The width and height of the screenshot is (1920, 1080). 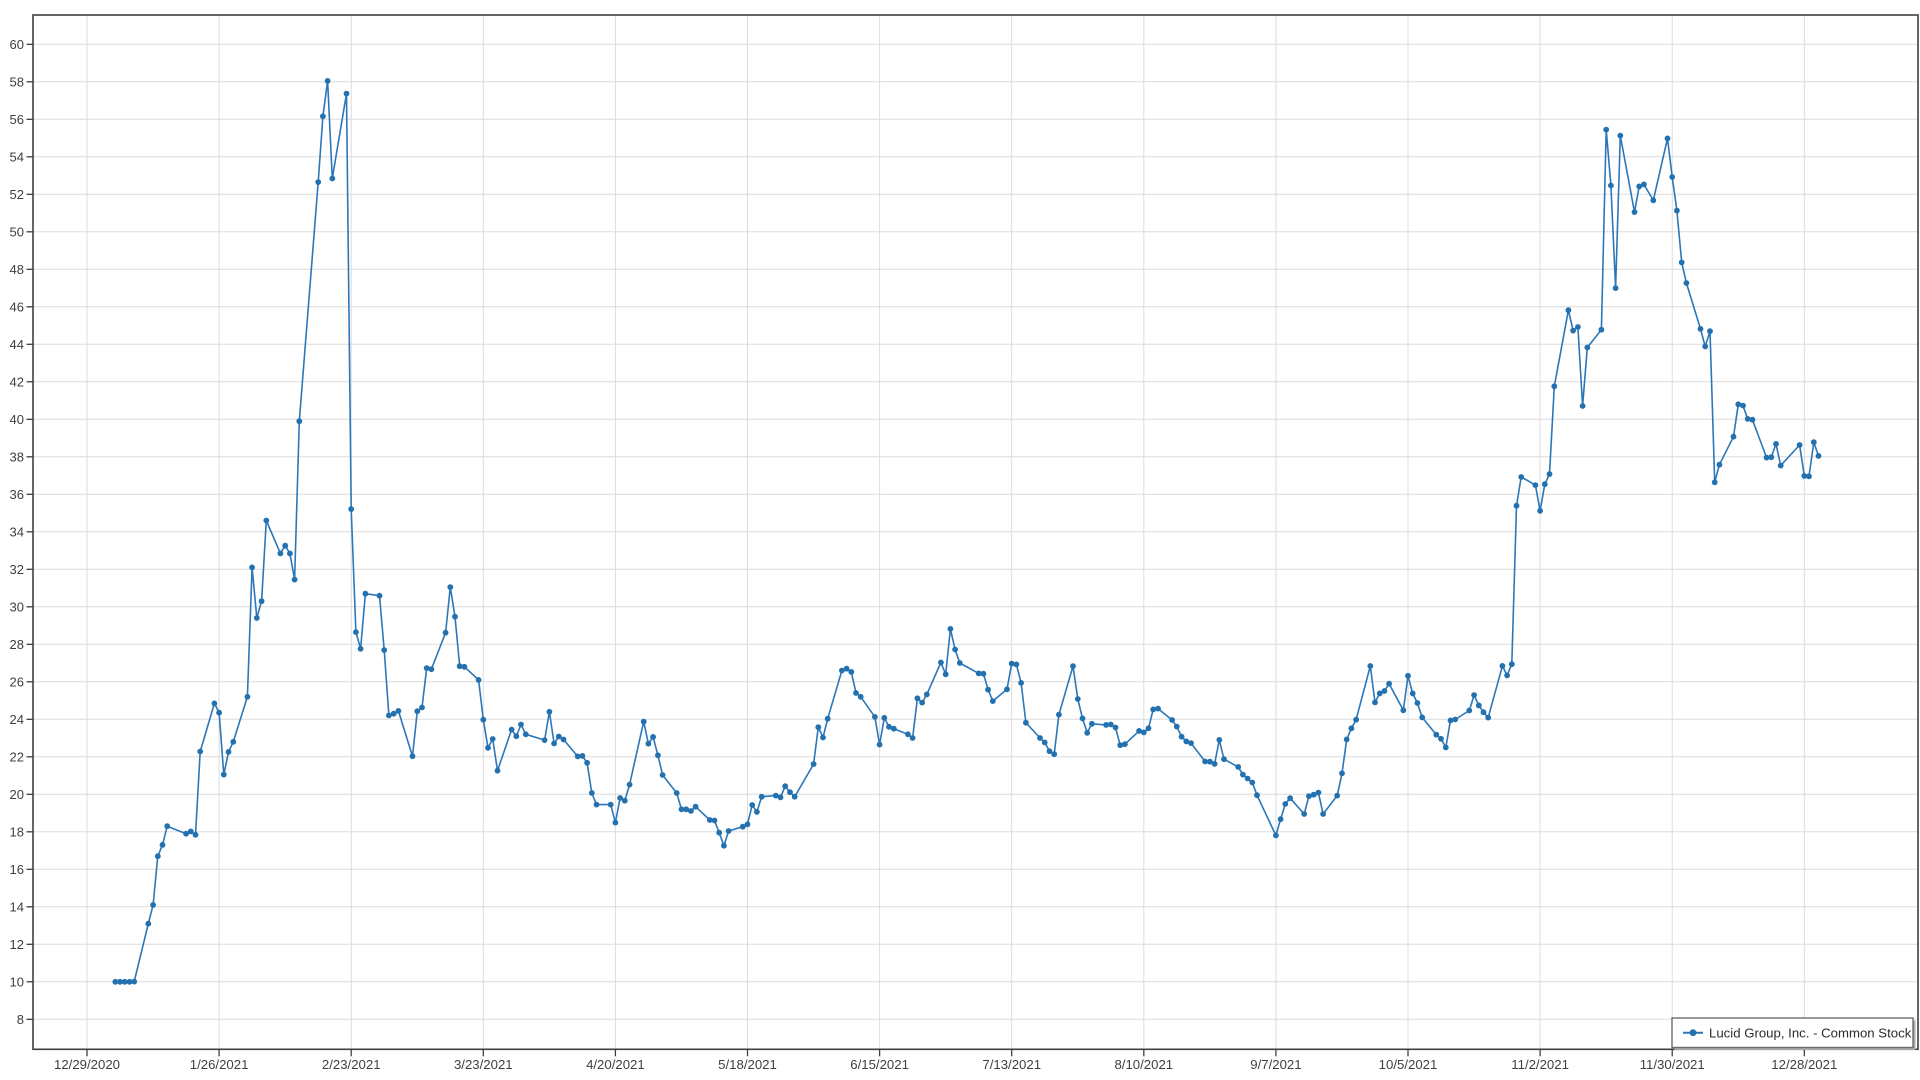 I want to click on y-tick-label: 20, so click(x=17, y=794).